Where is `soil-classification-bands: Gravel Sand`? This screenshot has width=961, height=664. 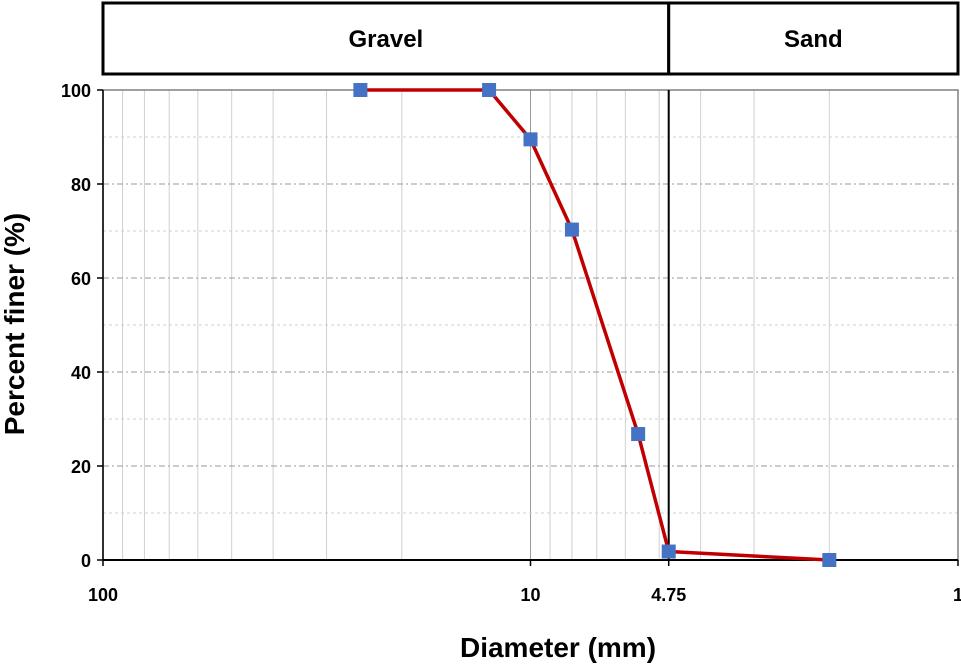
soil-classification-bands: Gravel Sand is located at coordinates (530, 38).